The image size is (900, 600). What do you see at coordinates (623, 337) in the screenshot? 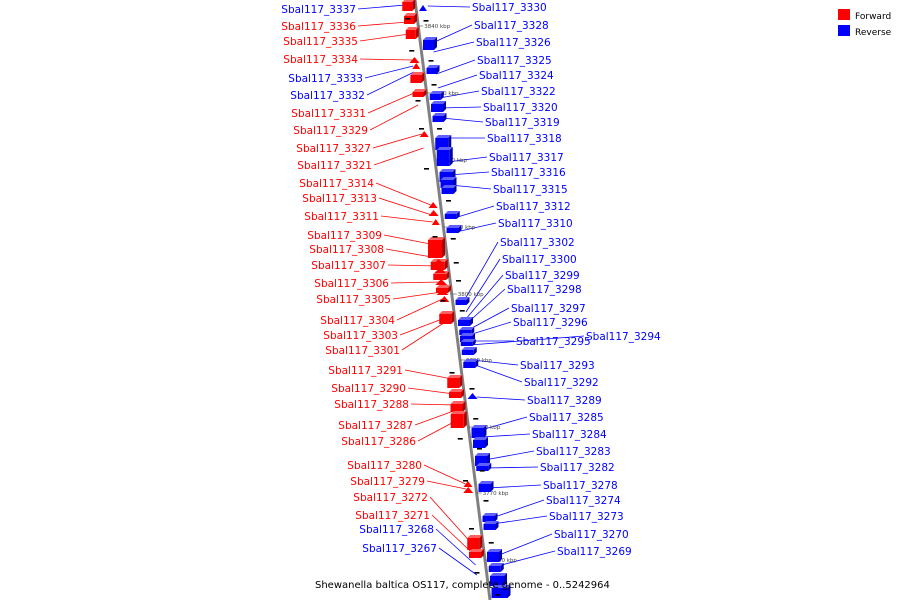
I see `gene-label-Sbal117_3294: Sbal117_3294` at bounding box center [623, 337].